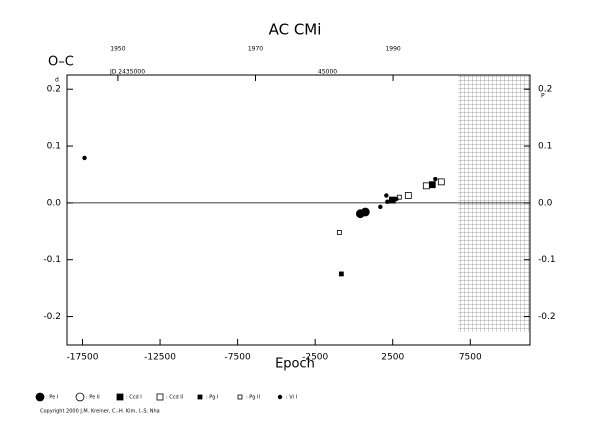 This screenshot has width=590, height=425. I want to click on y2-tick-label: -0.2, so click(547, 317).